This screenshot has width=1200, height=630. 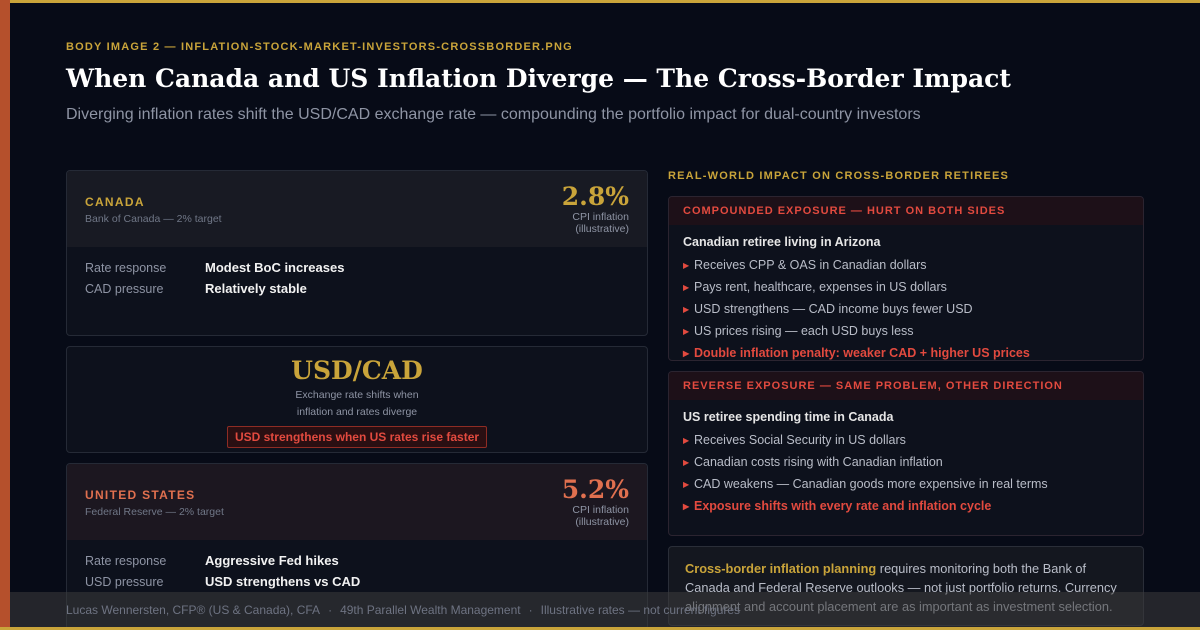 I want to click on us-target: Federal Reserve — 2% target, so click(x=154, y=512).